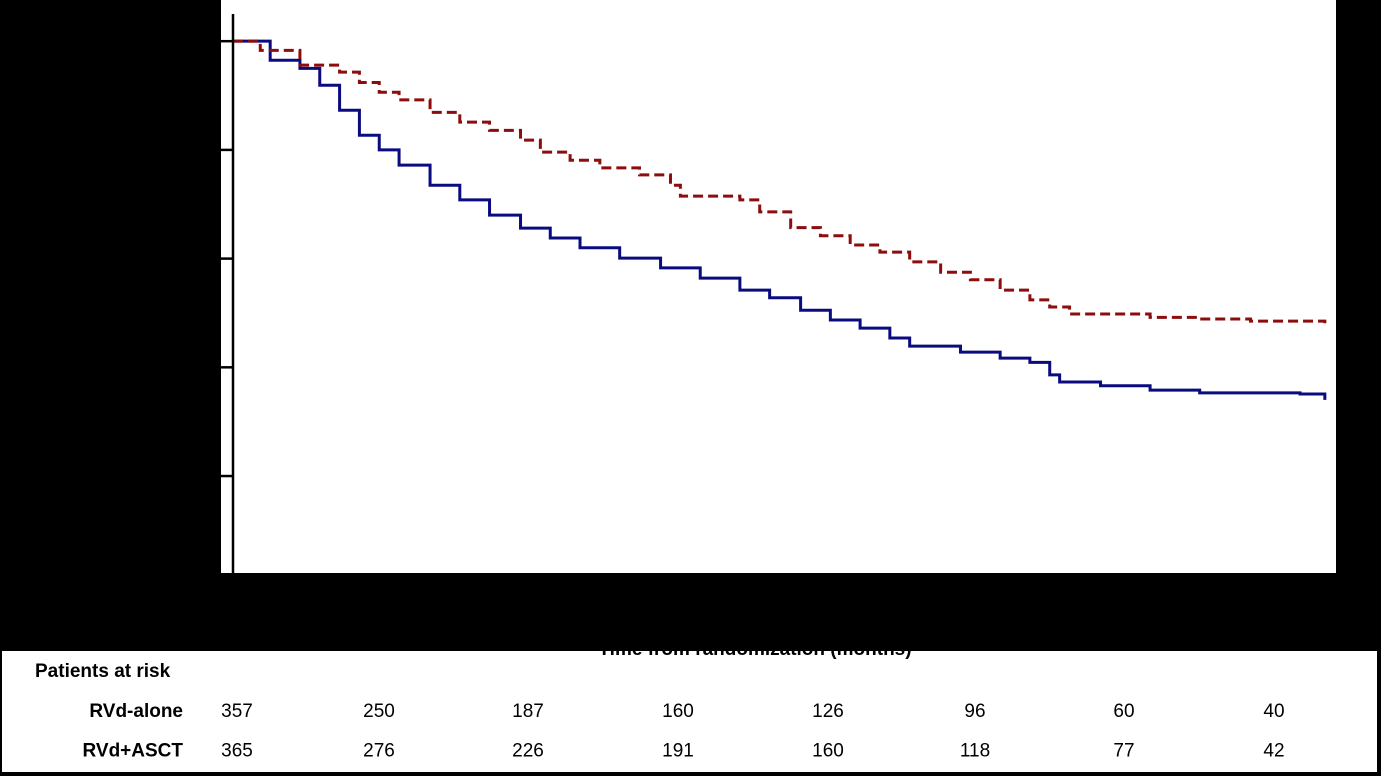 The image size is (1381, 776). What do you see at coordinates (233, 604) in the screenshot?
I see `x-tick-label: 0` at bounding box center [233, 604].